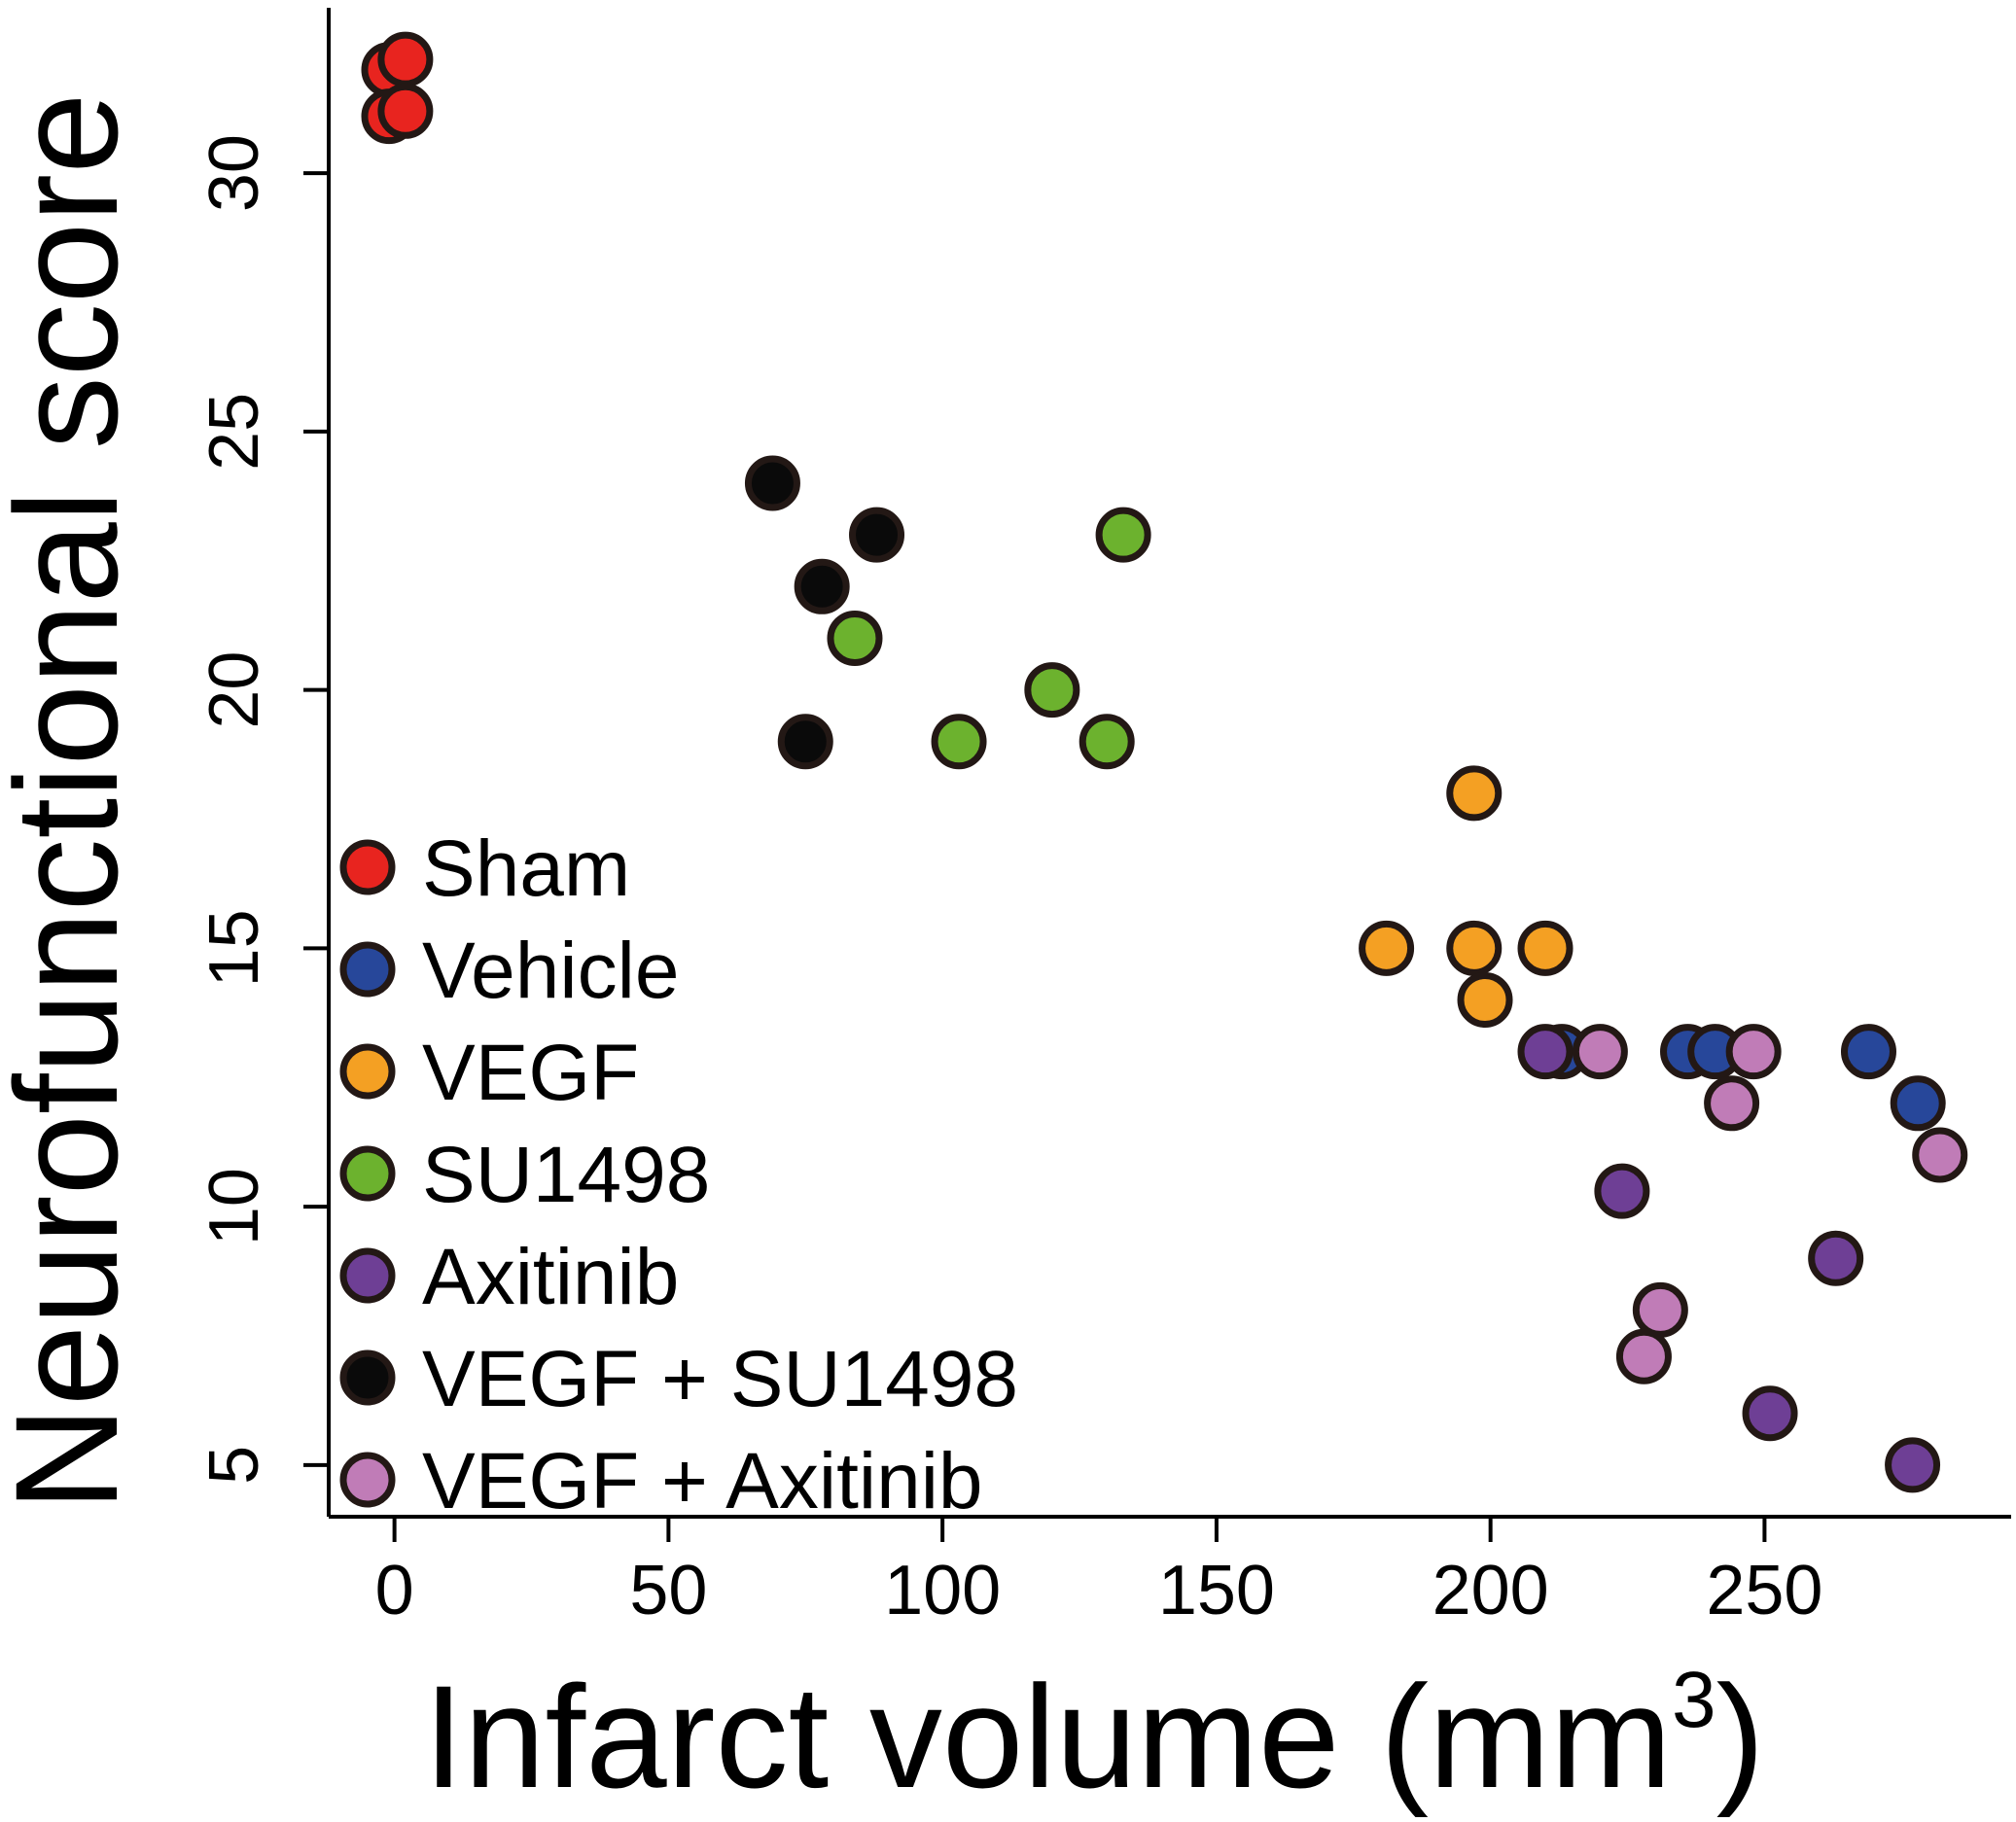  Describe the element at coordinates (720, 1379) in the screenshot. I see `legend-label-vegf-su1498: VEGF + SU1498` at that location.